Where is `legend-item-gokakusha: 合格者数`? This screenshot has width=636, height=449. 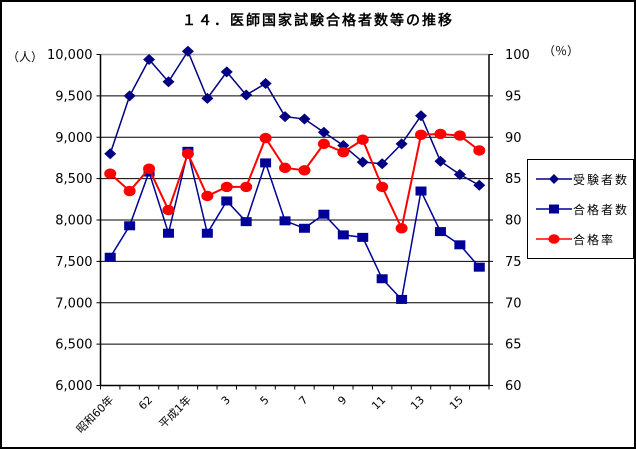
legend-item-gokakusha: 合格者数 is located at coordinates (584, 209).